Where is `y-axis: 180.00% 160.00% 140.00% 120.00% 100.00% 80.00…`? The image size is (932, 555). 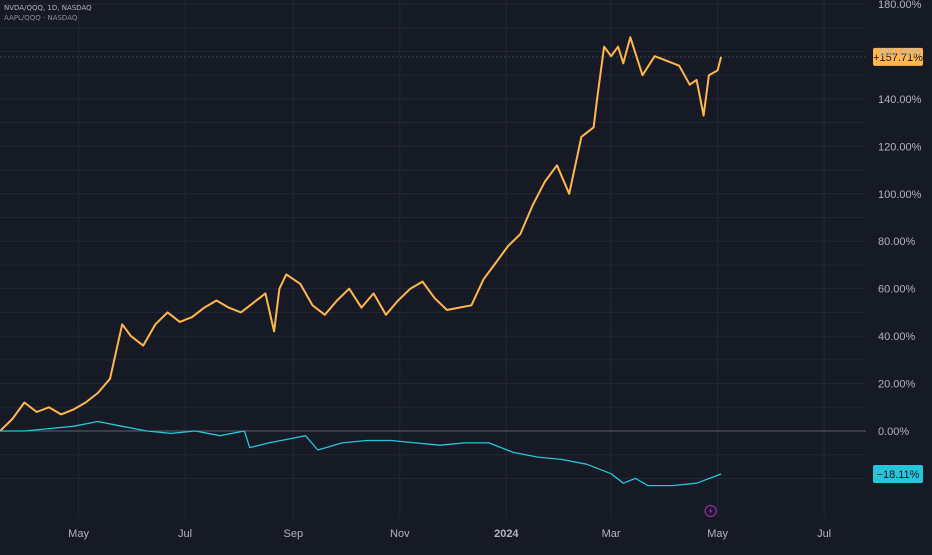 y-axis: 180.00% 160.00% 140.00% 120.00% 100.00% 80.00… is located at coordinates (900, 219).